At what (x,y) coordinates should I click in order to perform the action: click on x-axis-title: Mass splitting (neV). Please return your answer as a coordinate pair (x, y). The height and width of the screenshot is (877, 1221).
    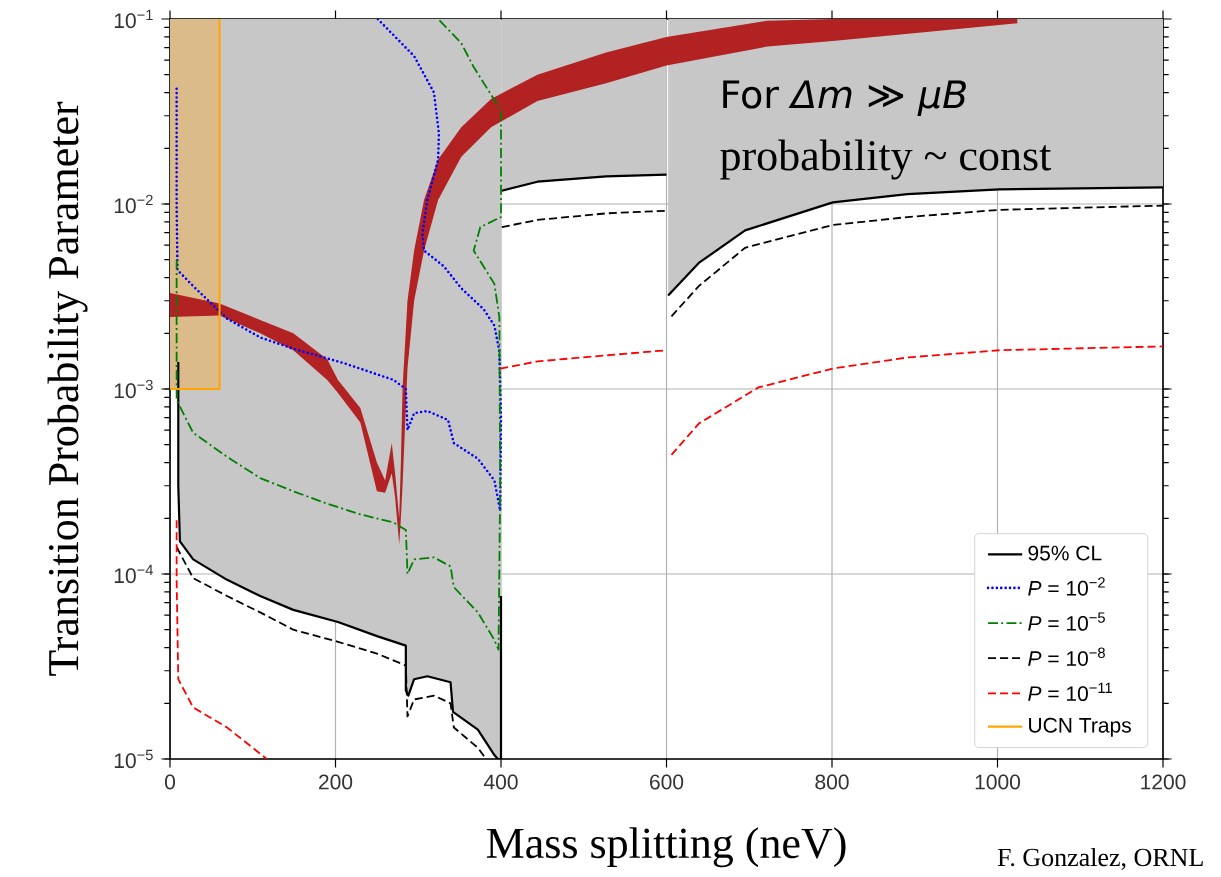
    Looking at the image, I should click on (666, 847).